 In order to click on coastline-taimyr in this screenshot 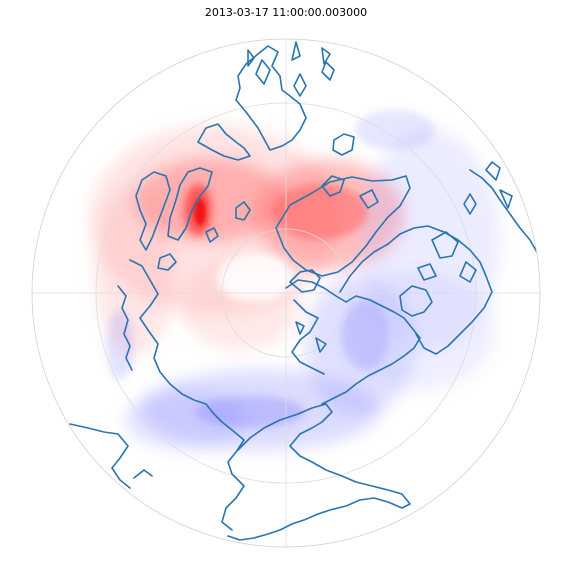, I will do `click(309, 337)`.